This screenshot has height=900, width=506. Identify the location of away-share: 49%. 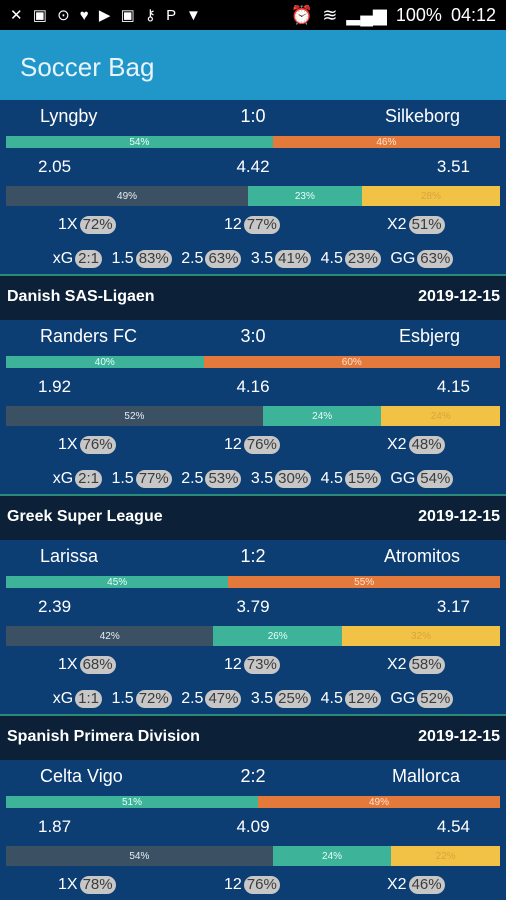
(378, 802).